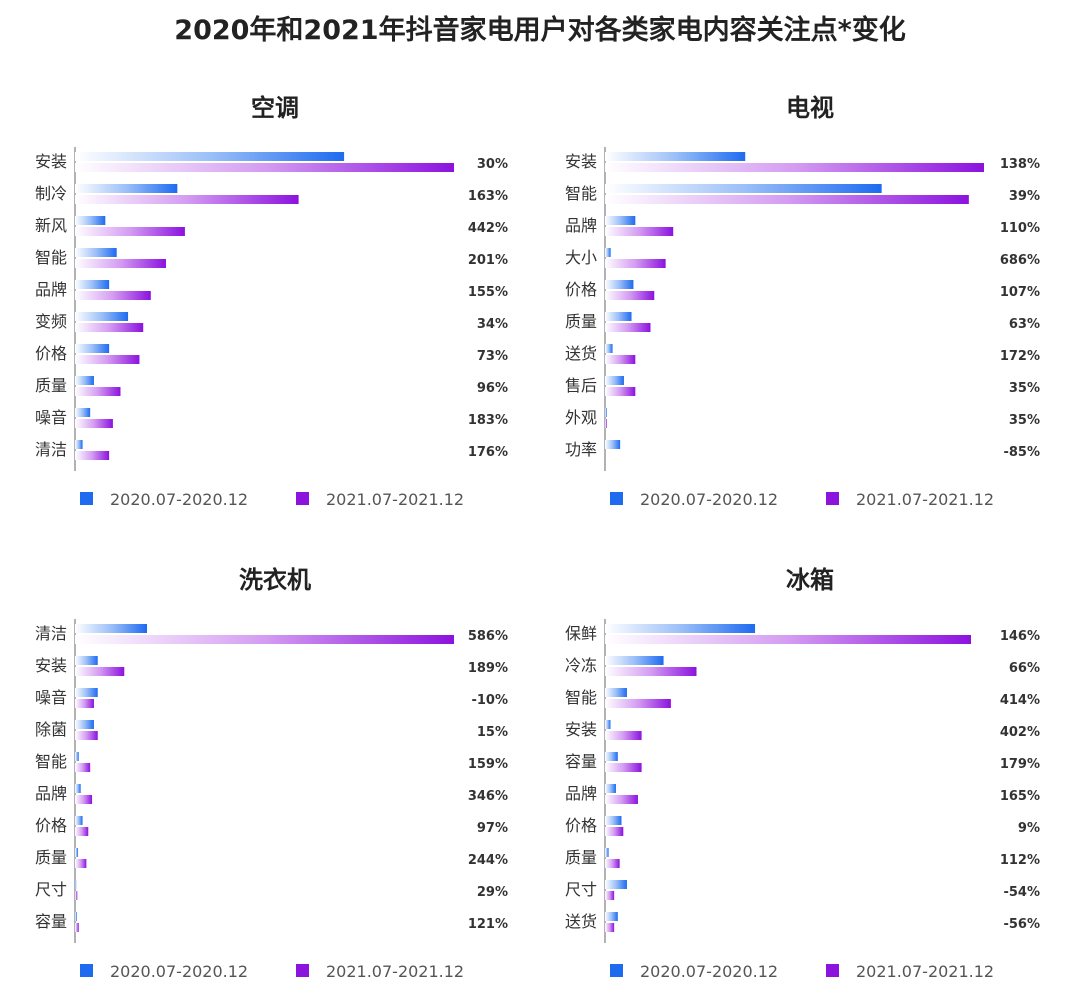  What do you see at coordinates (51, 193) in the screenshot?
I see `category-label: 制冷` at bounding box center [51, 193].